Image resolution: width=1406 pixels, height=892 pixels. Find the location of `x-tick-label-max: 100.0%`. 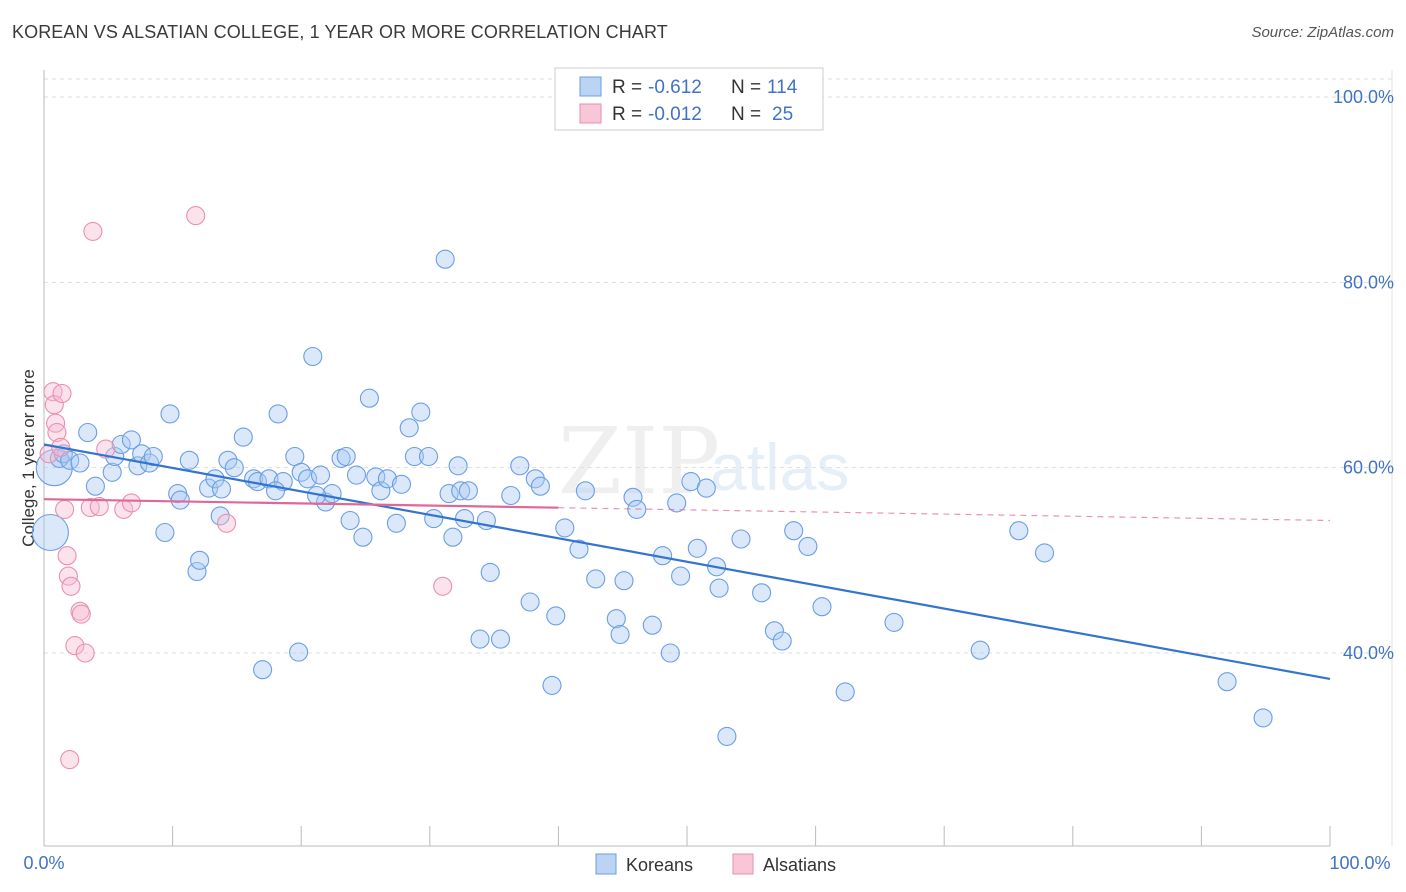

x-tick-label-max: 100.0% is located at coordinates (1359, 863).